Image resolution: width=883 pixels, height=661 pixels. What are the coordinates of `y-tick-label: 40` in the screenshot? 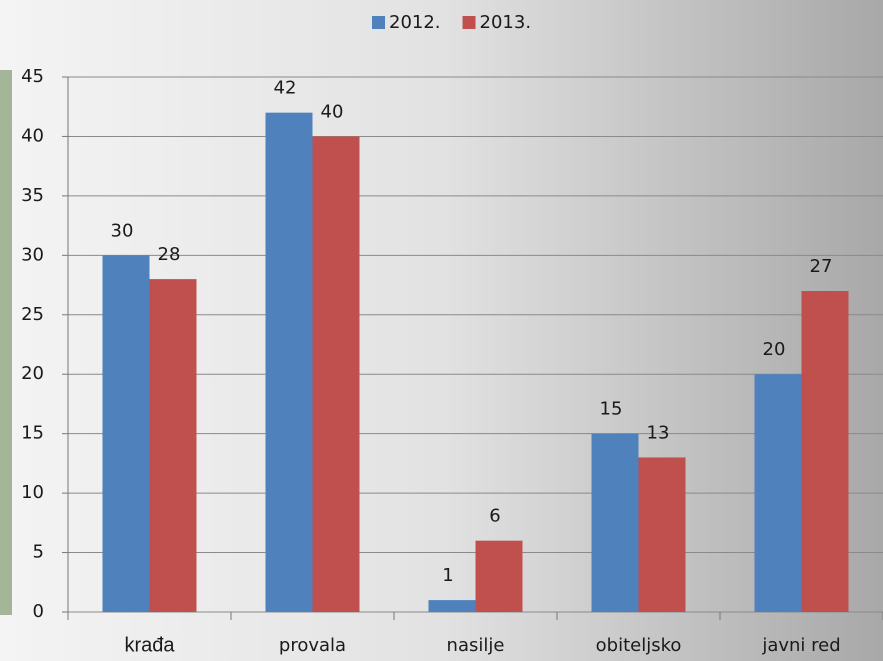 It's located at (32, 135).